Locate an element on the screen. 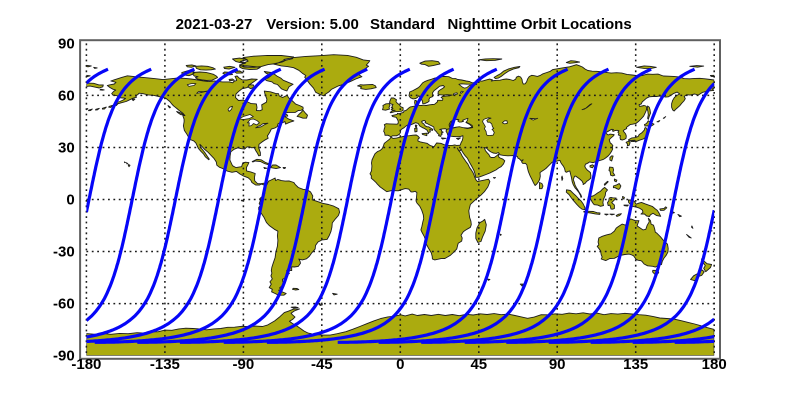 The height and width of the screenshot is (400, 800). svg-text: Nighttime Orbit Locations is located at coordinates (540, 24).